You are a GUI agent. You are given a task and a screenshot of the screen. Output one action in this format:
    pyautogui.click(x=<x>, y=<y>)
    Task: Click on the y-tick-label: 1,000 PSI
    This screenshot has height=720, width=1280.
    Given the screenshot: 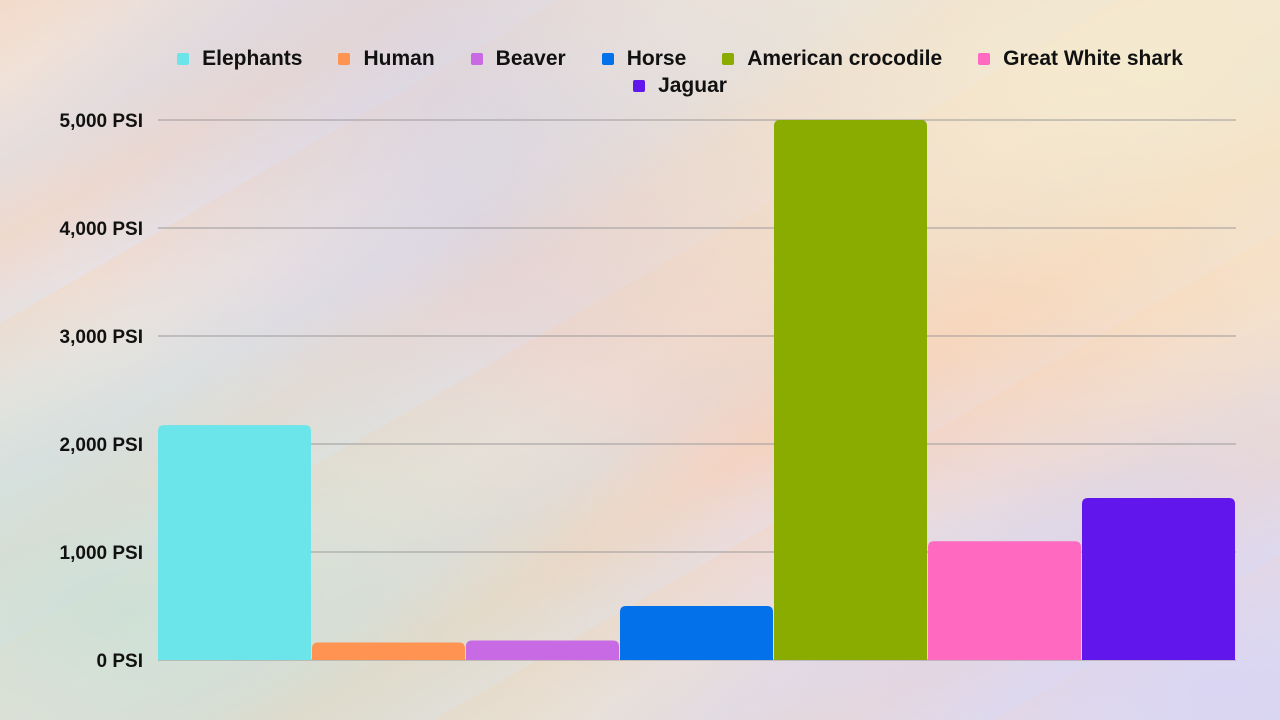 What is the action you would take?
    pyautogui.click(x=101, y=553)
    